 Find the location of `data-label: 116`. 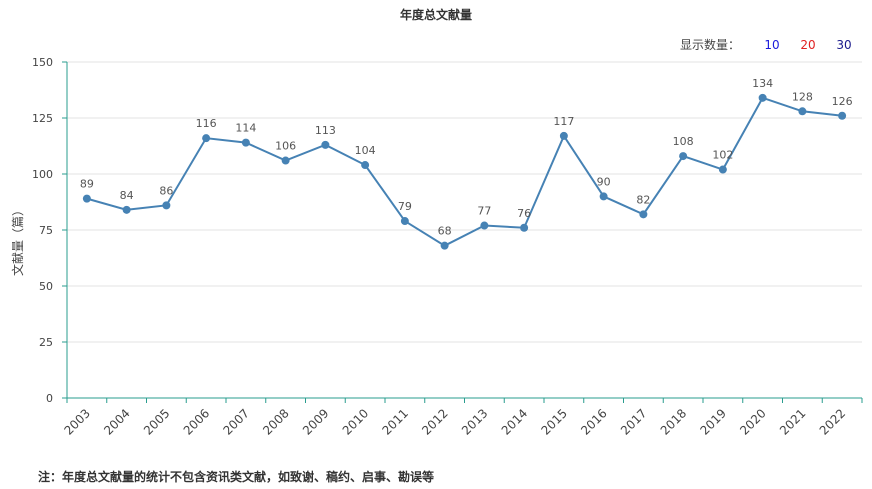

data-label: 116 is located at coordinates (206, 123).